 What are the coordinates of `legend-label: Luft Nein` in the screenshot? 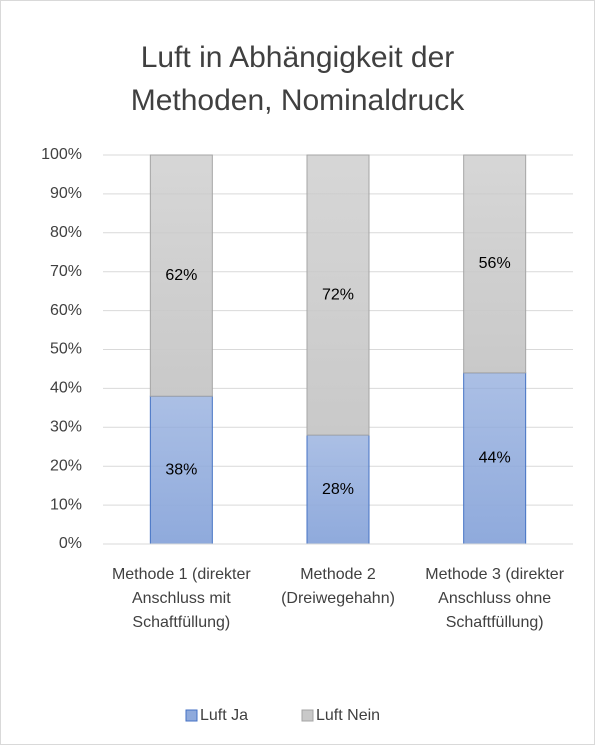 It's located at (348, 715).